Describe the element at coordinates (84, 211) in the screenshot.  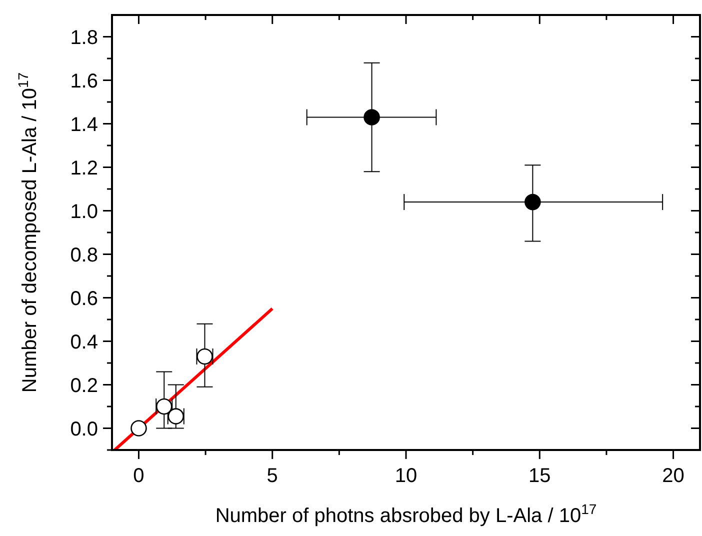
I see `text: 1.0` at that location.